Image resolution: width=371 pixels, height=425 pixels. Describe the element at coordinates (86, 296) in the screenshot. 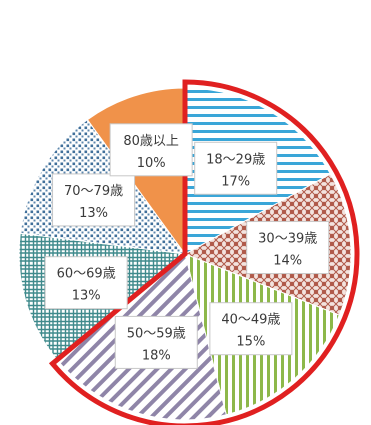

I see `value-label-5: 13%` at that location.